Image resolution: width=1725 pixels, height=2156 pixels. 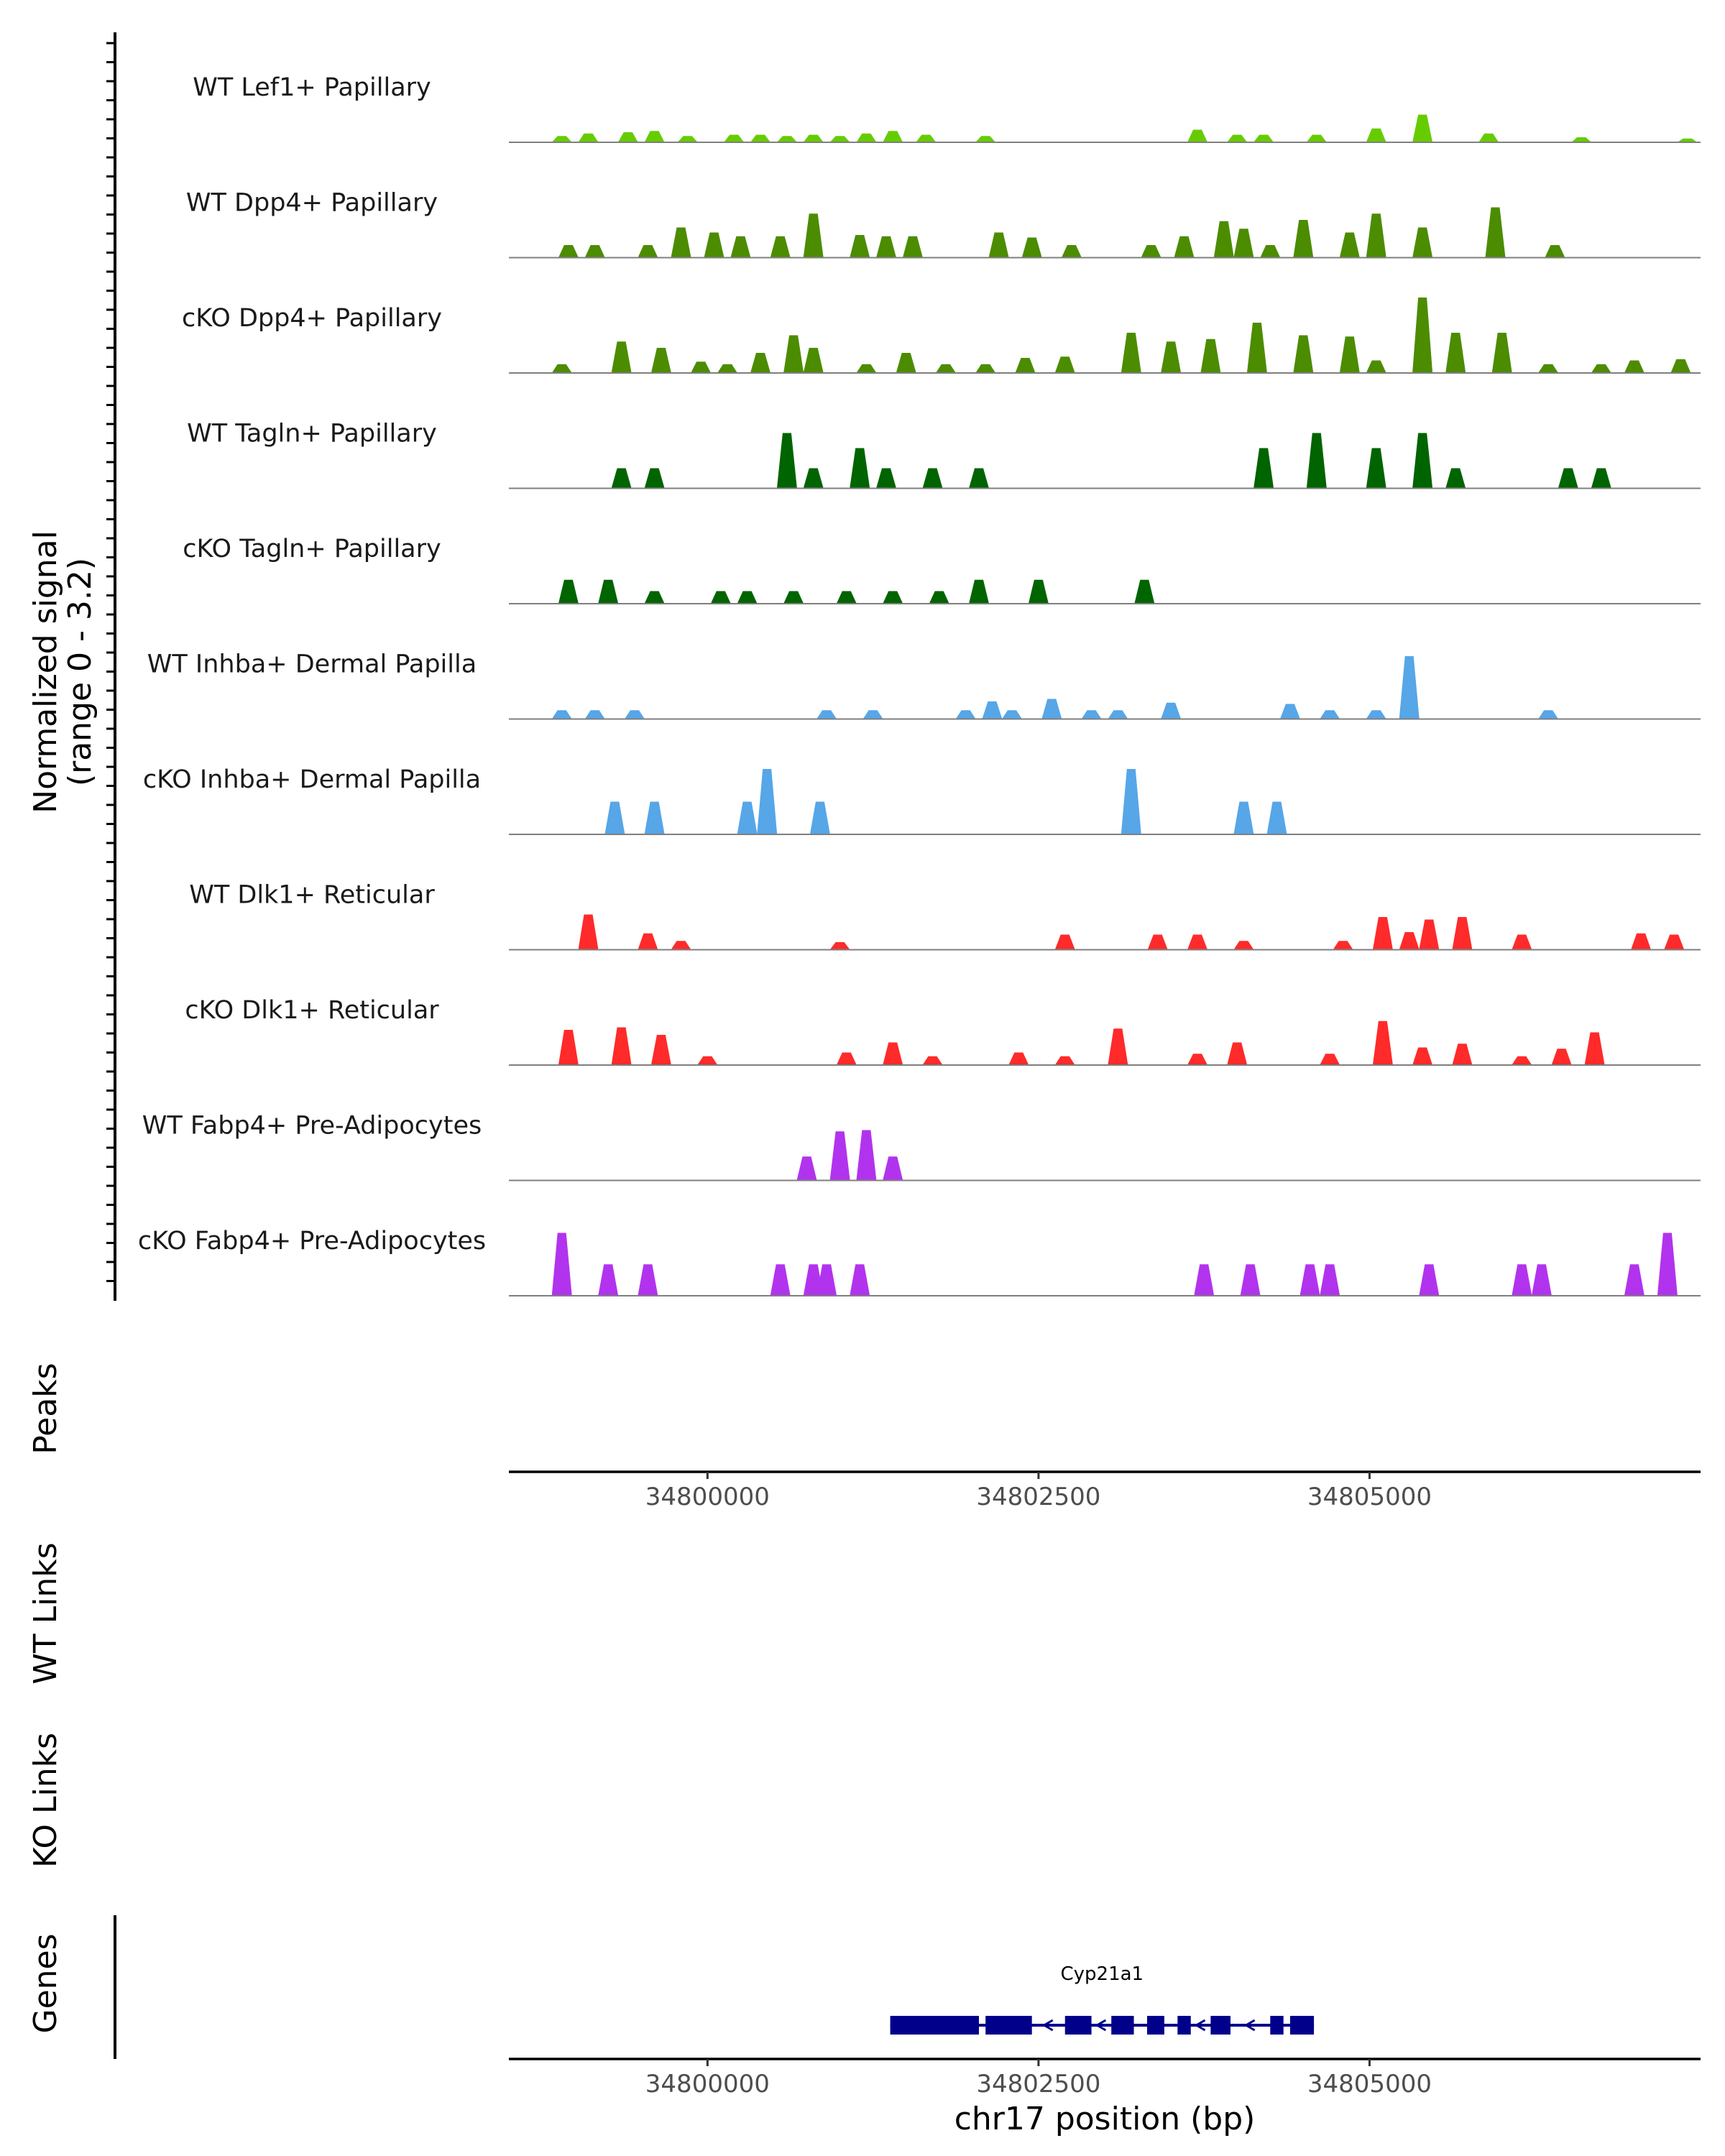 What do you see at coordinates (941, 336) in the screenshot?
I see `track-2: cKO Dpp4+ Papillary` at bounding box center [941, 336].